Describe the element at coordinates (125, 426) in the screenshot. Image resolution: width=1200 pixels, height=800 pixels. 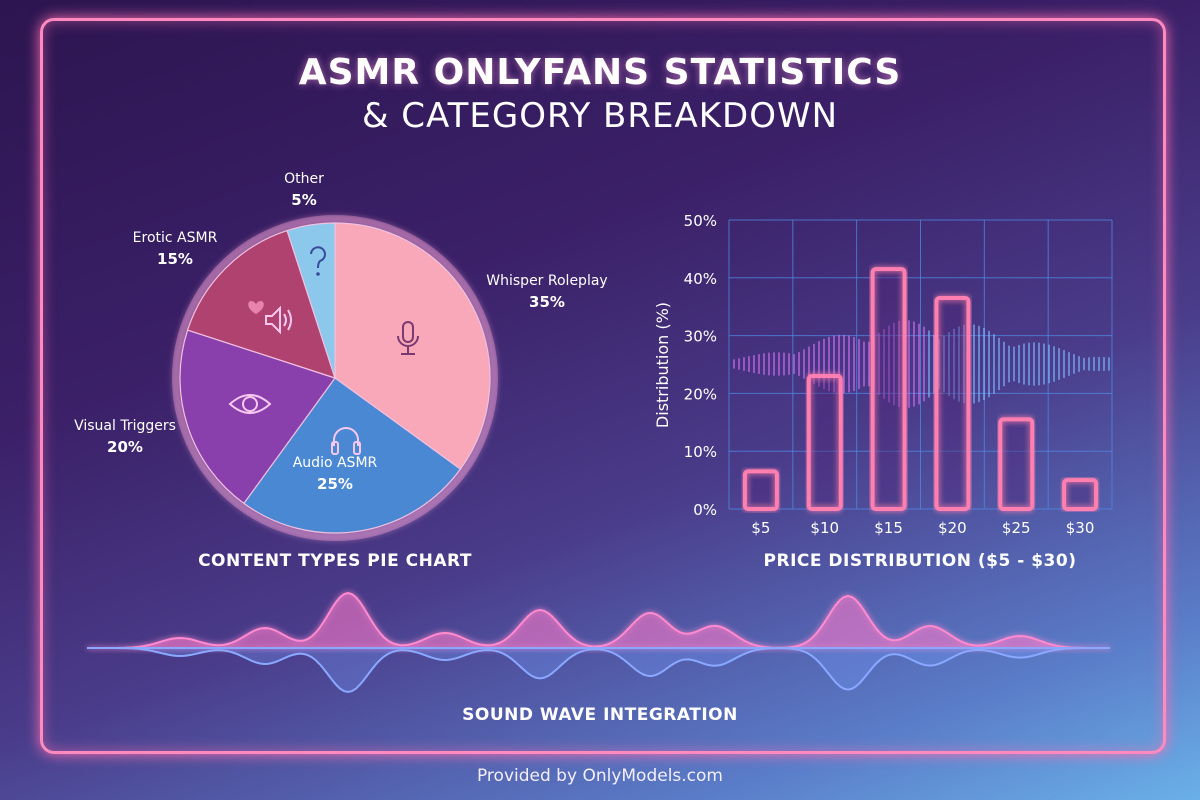
I see `pie-label: Visual Triggers` at that location.